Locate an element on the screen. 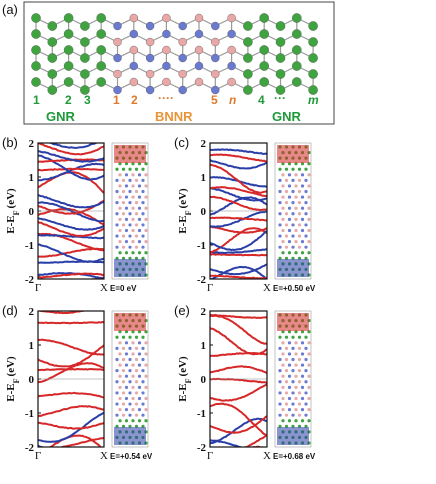  y-tick-label: -1 is located at coordinates (201, 246).